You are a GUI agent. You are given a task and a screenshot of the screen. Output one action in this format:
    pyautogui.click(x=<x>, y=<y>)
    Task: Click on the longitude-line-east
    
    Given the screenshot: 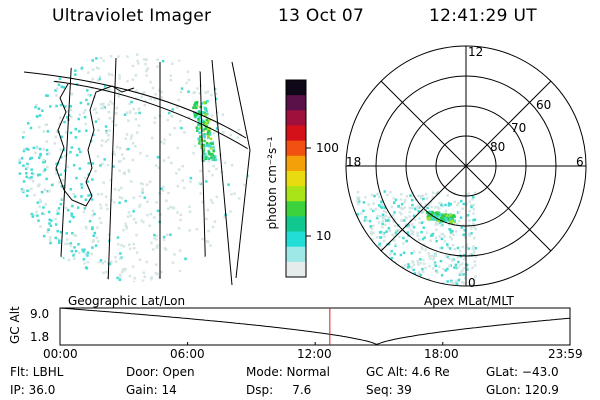 What is the action you would take?
    pyautogui.click(x=222, y=172)
    